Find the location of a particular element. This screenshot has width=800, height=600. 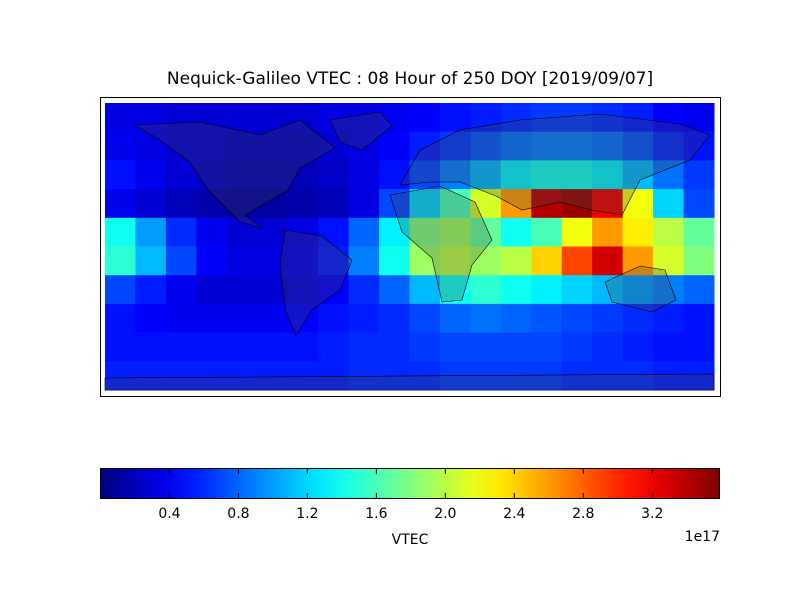

colorbar-tick-label: 1.6 is located at coordinates (376, 514).